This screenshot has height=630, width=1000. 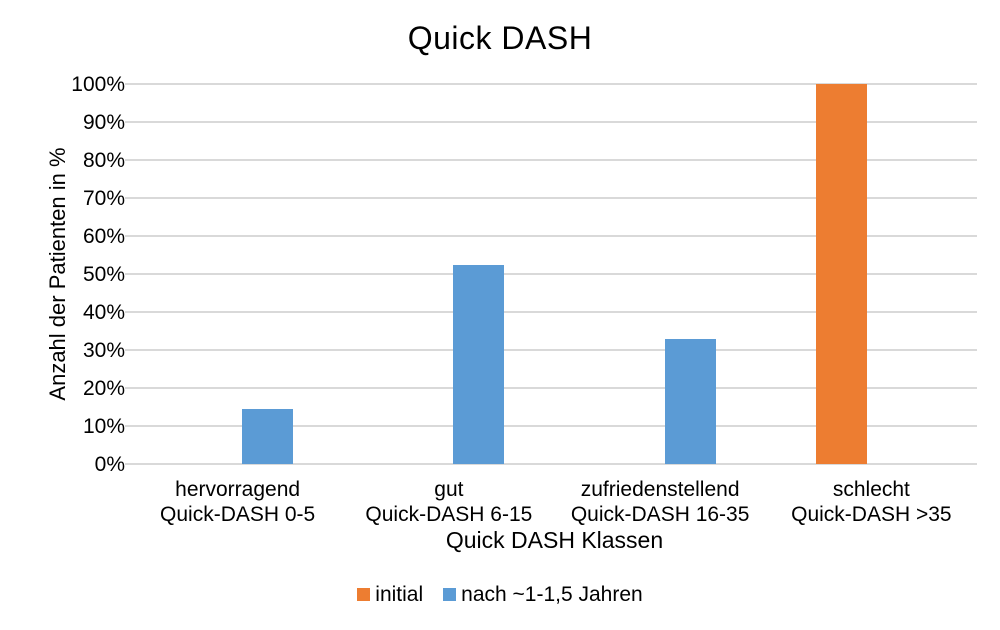 What do you see at coordinates (871, 502) in the screenshot?
I see `x-tick-label: schlecht Quick-DASH >35` at bounding box center [871, 502].